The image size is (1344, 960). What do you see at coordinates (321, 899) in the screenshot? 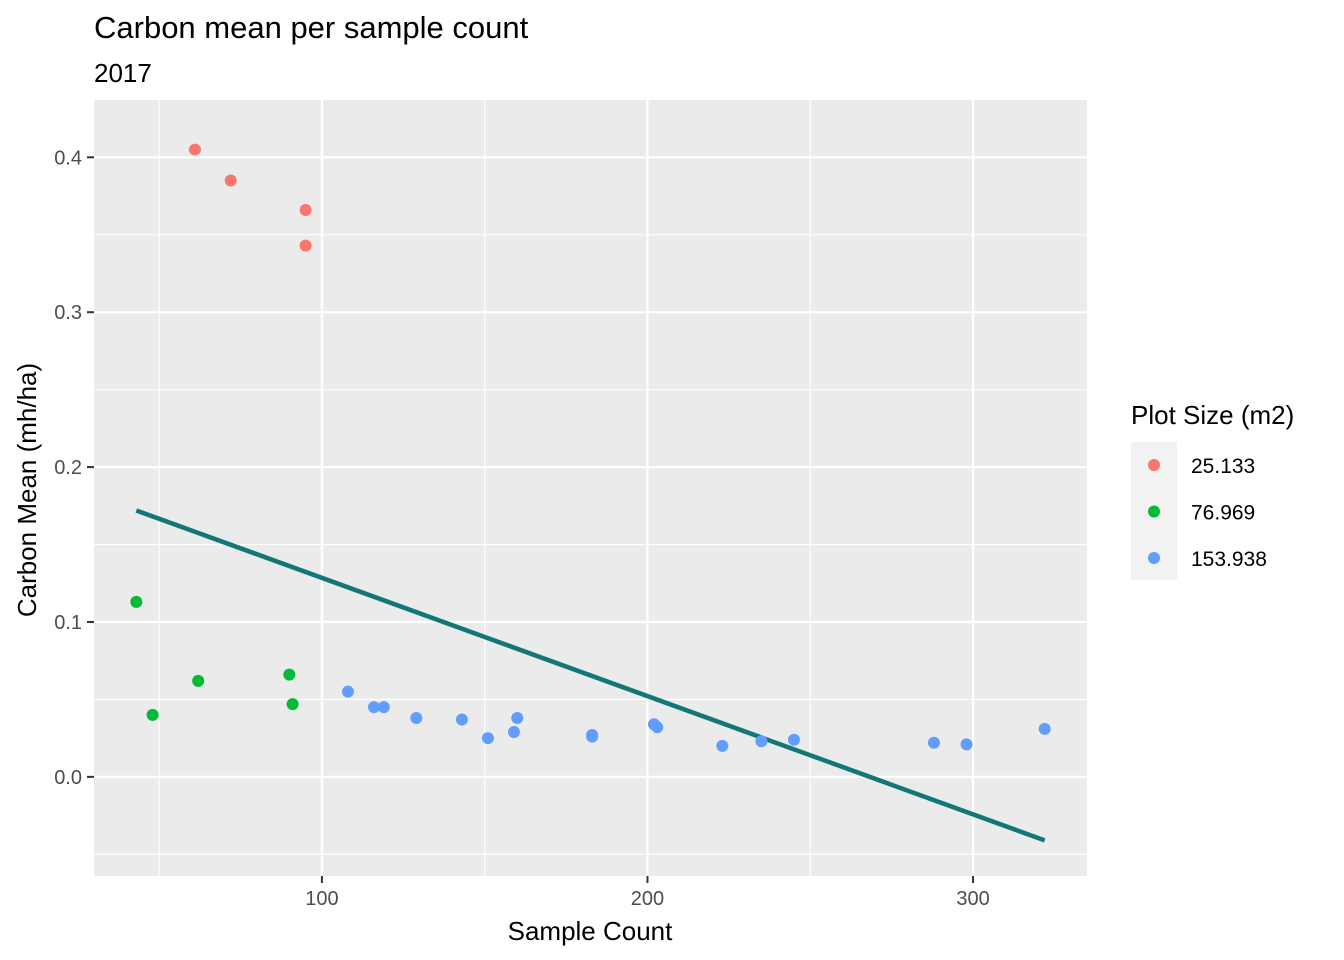
I see `x-tick-label: 100` at bounding box center [321, 899].